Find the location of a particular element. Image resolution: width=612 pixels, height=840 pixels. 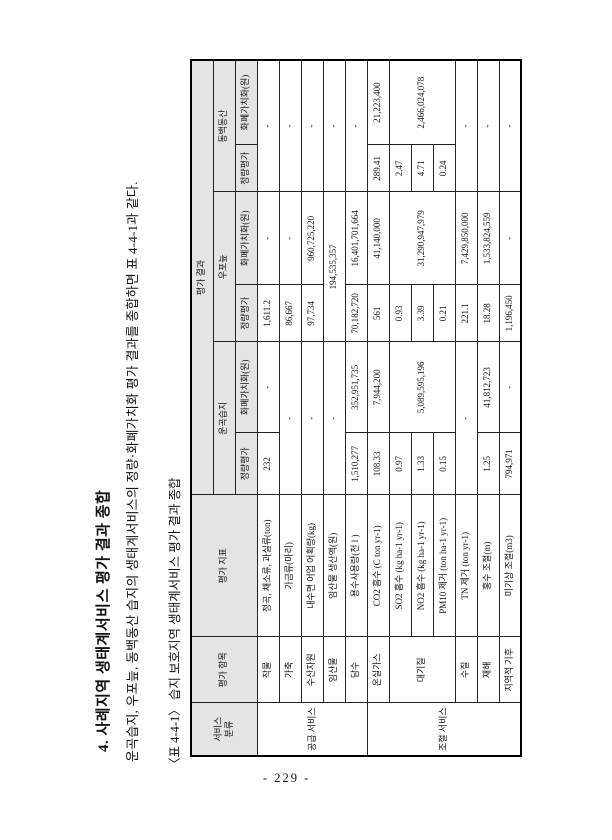

table-cell: 내수면 어업 어획량(kg) is located at coordinates (312, 565).